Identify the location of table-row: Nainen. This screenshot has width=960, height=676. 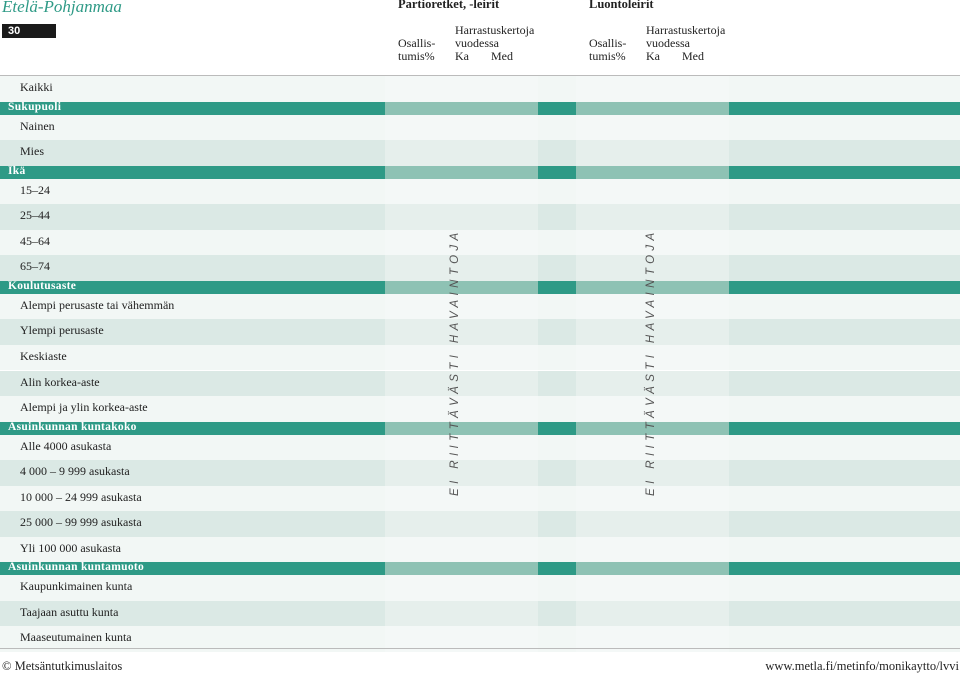
(480, 127).